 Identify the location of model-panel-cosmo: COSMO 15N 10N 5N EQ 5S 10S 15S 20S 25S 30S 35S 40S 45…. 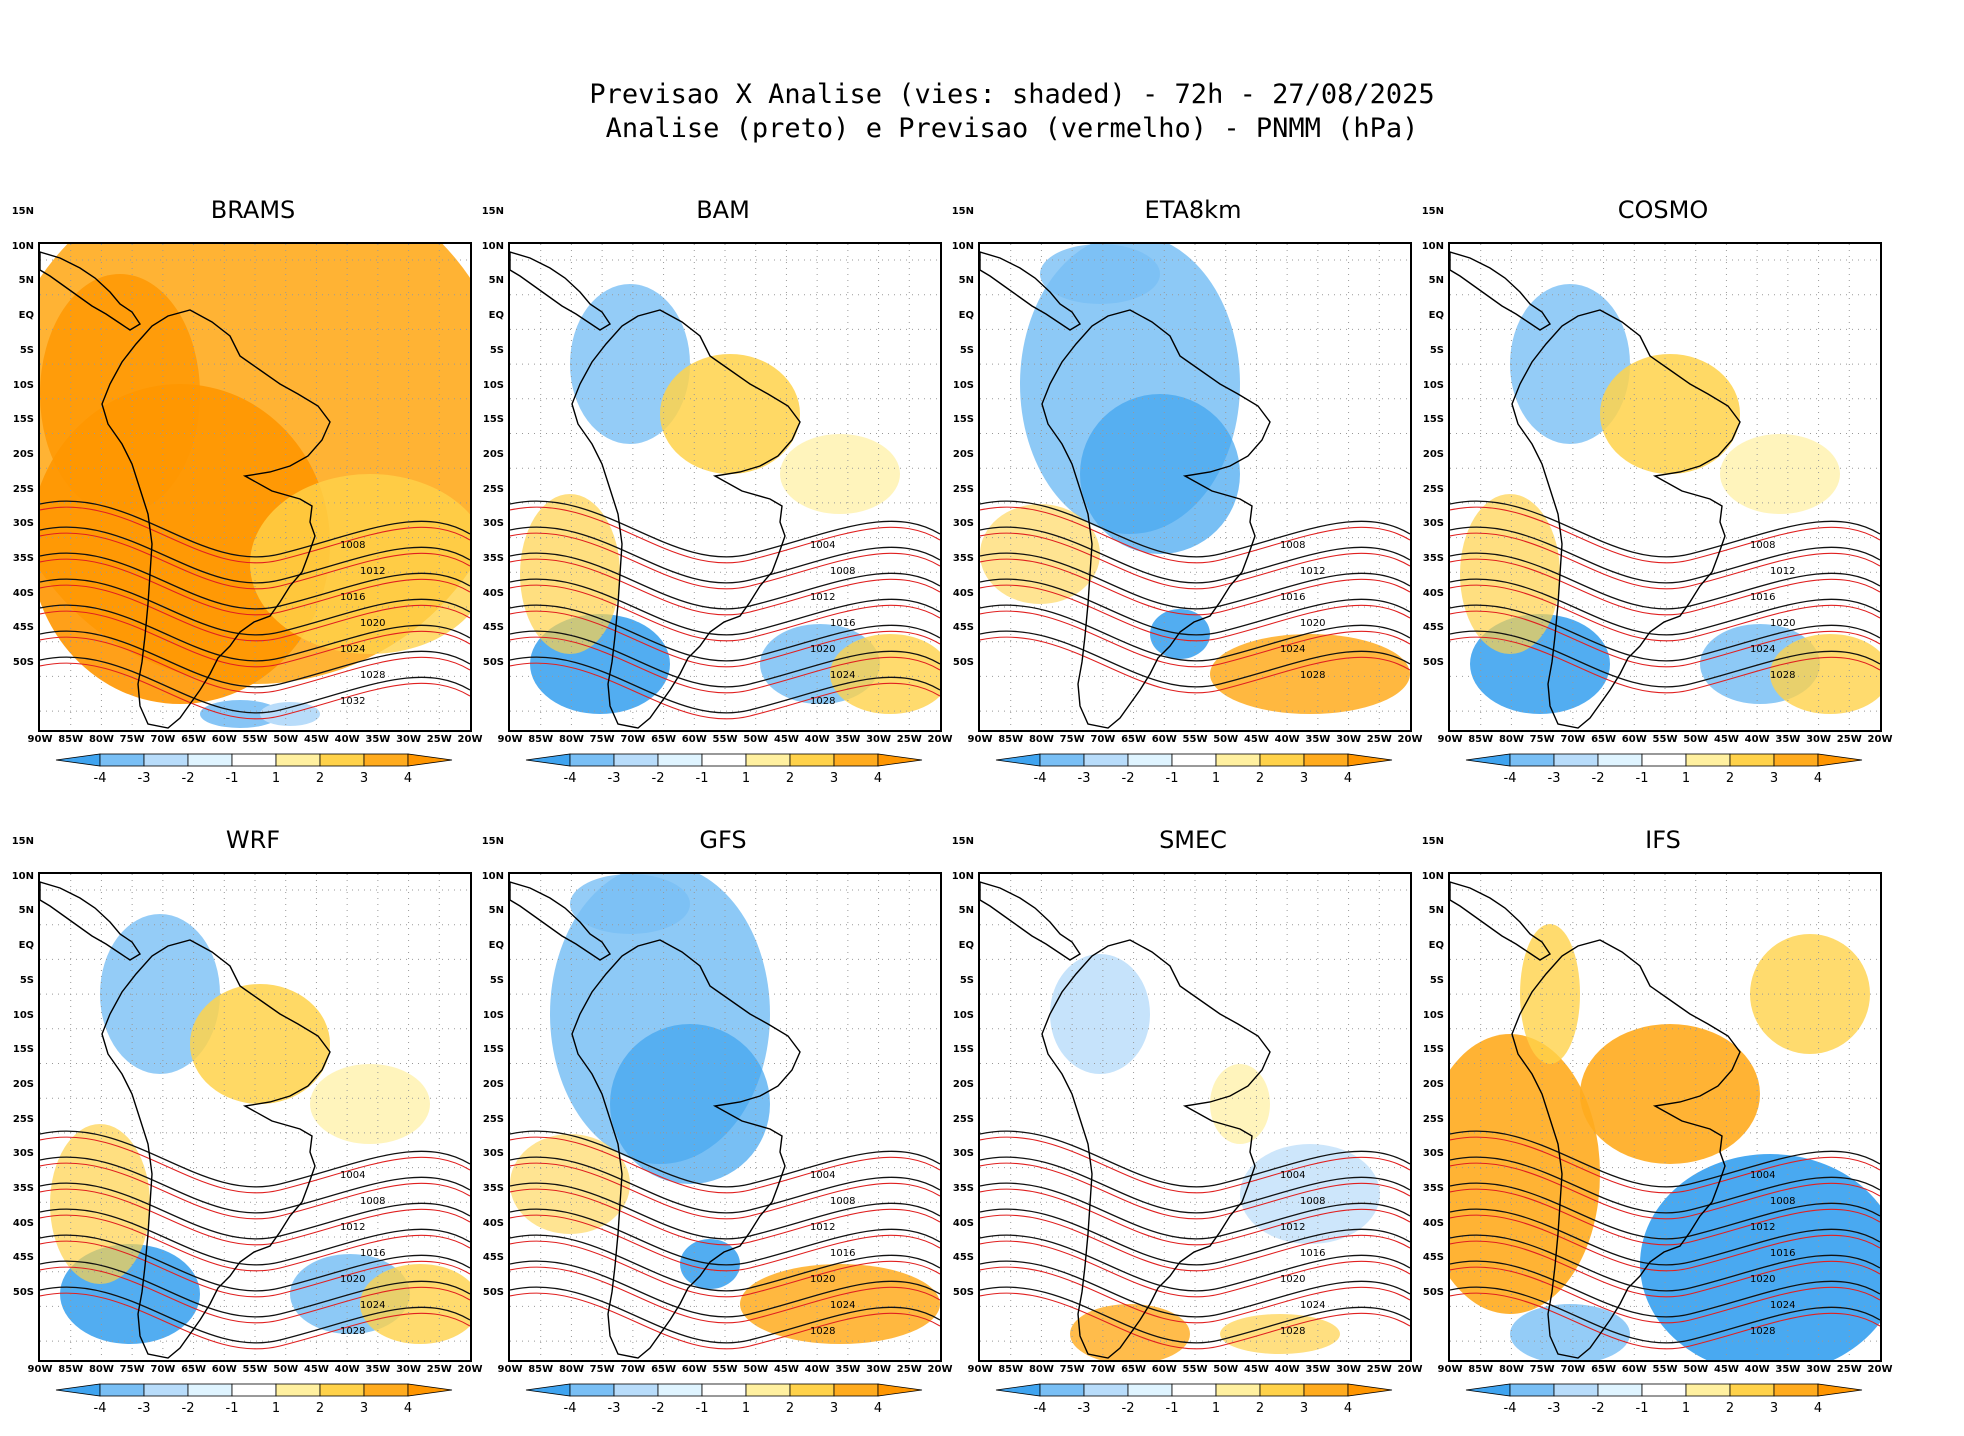
(1670, 496).